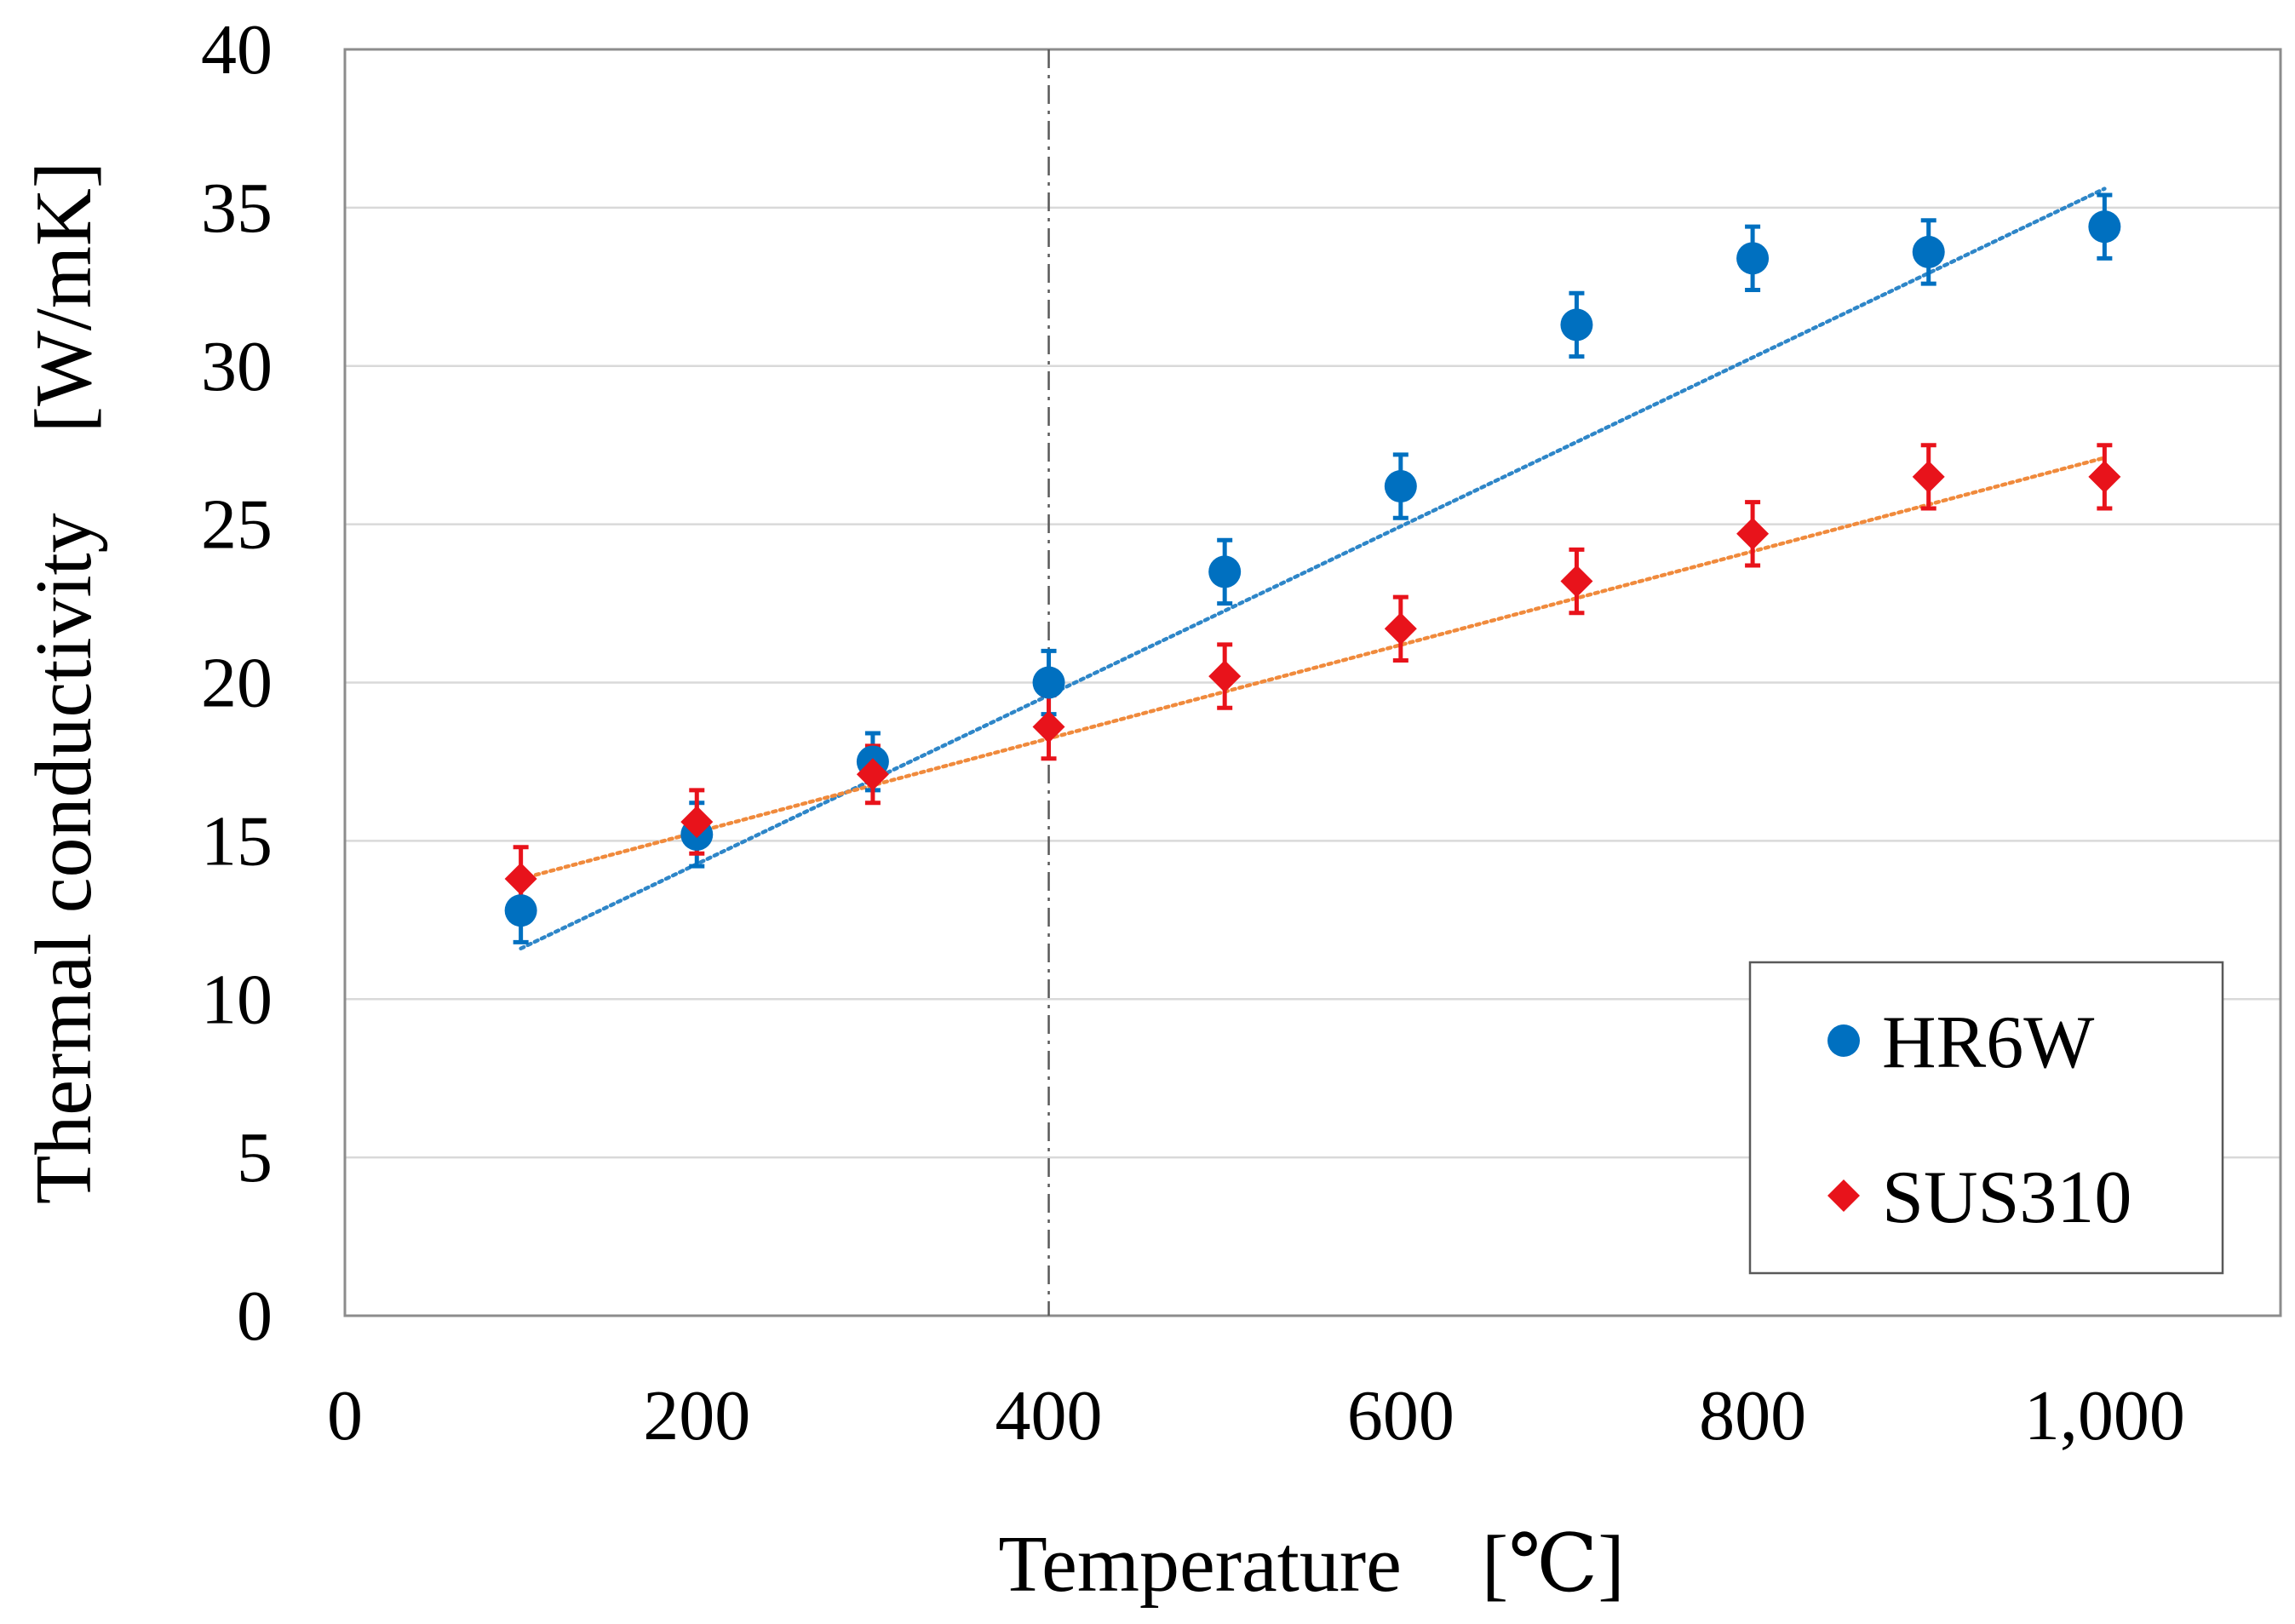 The width and height of the screenshot is (2295, 1624). I want to click on x-tick-label: 0, so click(345, 1415).